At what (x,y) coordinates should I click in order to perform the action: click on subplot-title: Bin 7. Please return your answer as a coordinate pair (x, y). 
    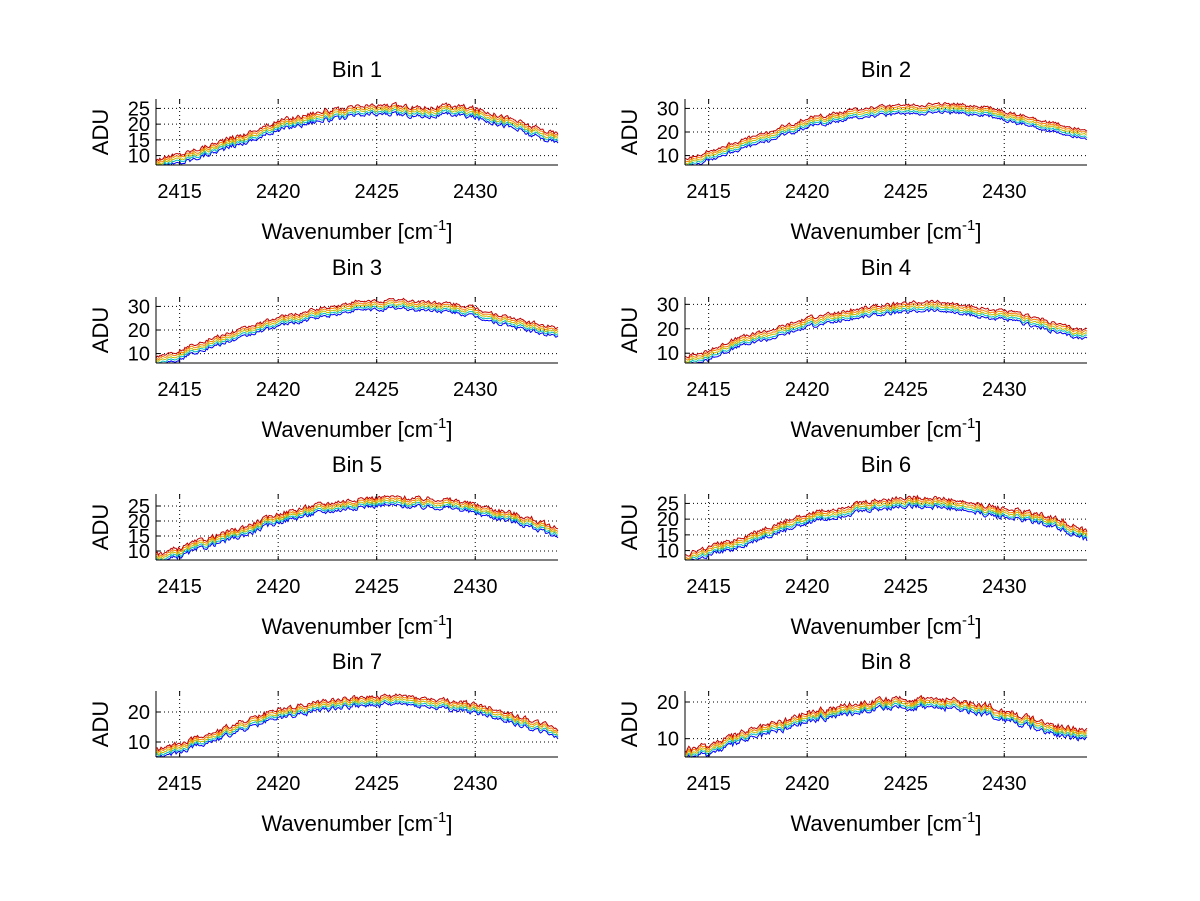
    Looking at the image, I should click on (357, 661).